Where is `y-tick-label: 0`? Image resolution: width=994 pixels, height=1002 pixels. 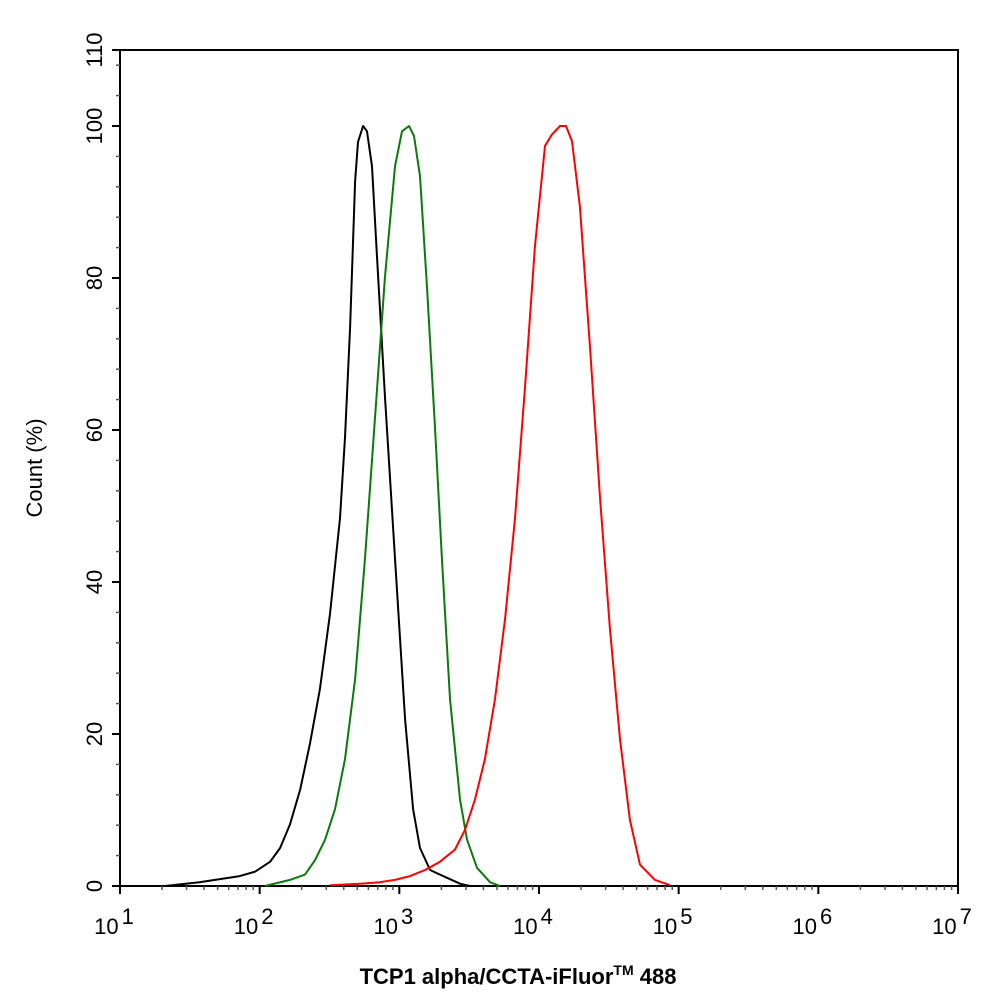
y-tick-label: 0 is located at coordinates (94, 886).